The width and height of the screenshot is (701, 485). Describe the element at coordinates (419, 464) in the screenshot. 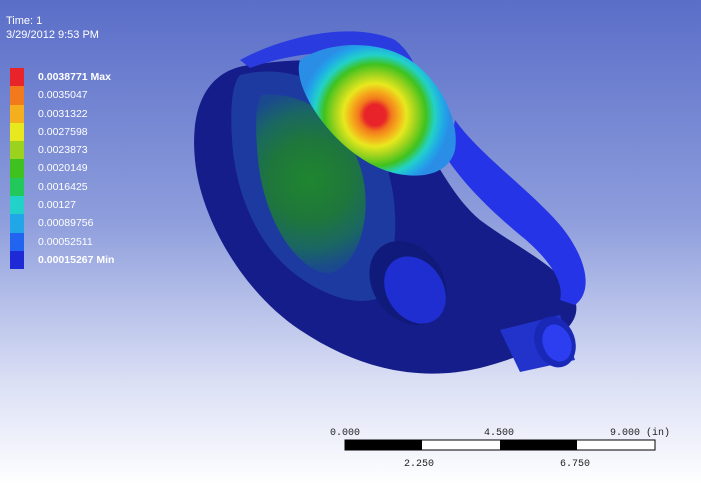

I see `scale-label-q1: 2.250` at that location.